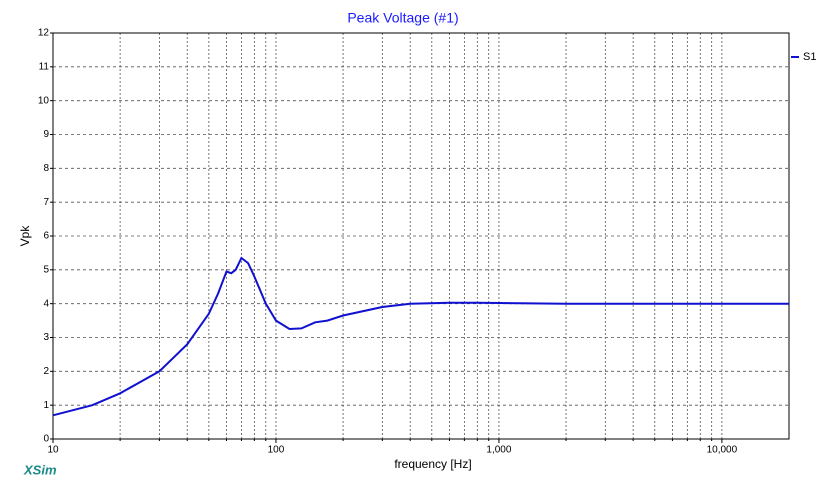 This screenshot has height=490, width=837. Describe the element at coordinates (46, 236) in the screenshot. I see `y-tick-label: 6` at that location.